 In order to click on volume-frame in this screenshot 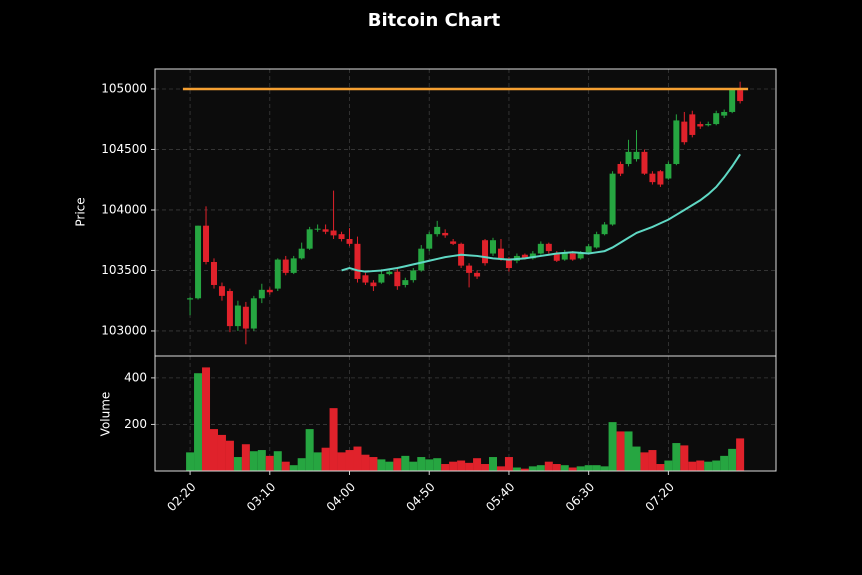, I will do `click(465, 413)`.